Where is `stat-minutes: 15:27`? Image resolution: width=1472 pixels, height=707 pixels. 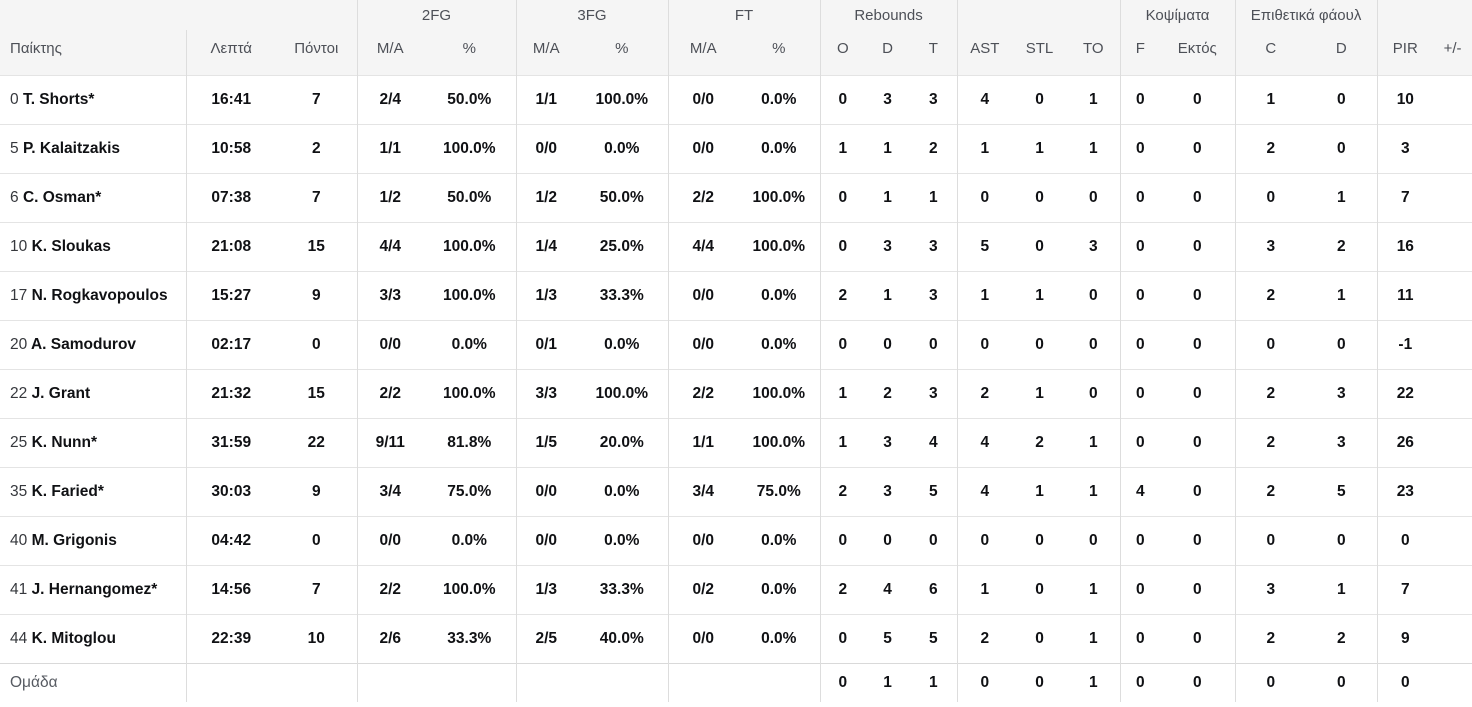
stat-minutes: 15:27 is located at coordinates (231, 295).